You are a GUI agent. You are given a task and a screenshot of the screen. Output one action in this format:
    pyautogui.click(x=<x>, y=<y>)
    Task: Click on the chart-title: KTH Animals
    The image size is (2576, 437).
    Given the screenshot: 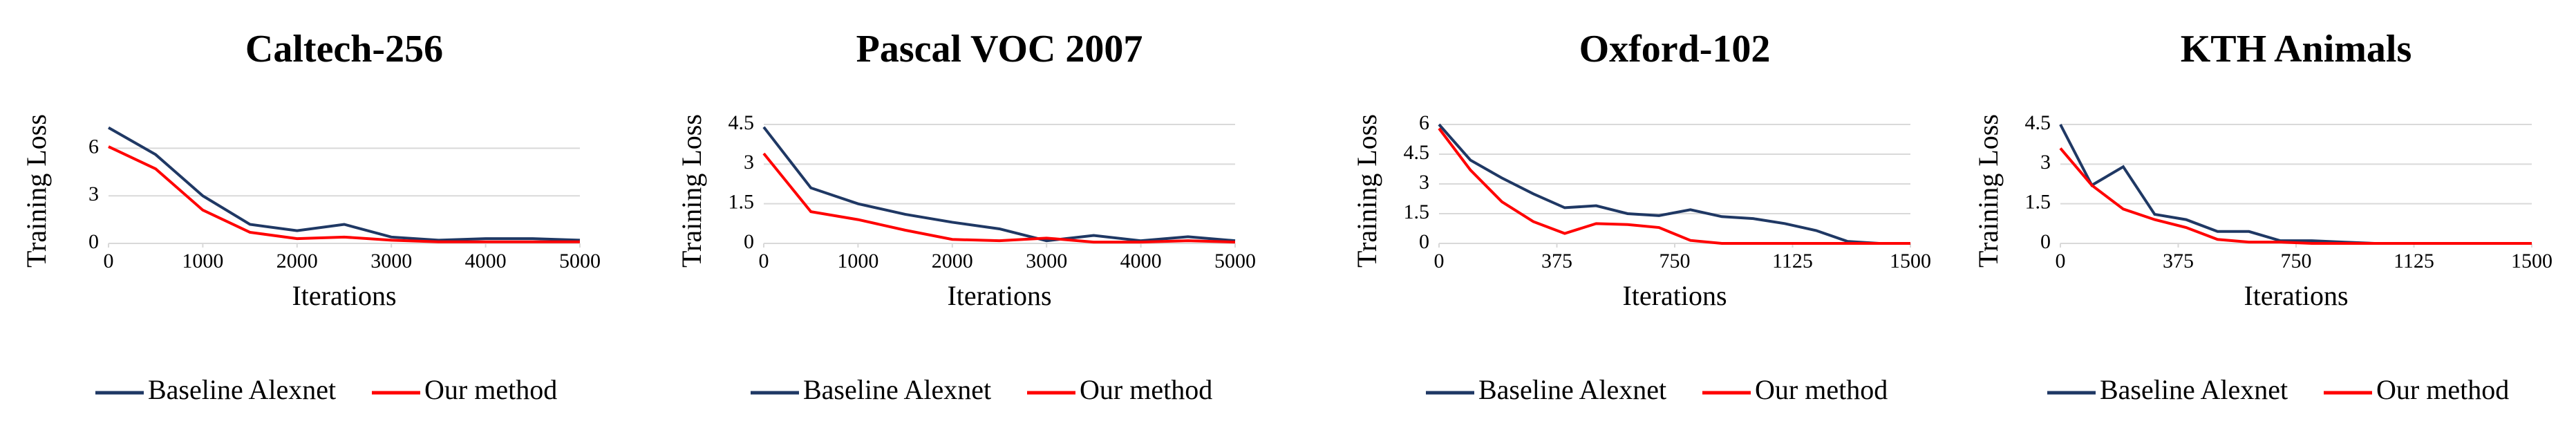 What is the action you would take?
    pyautogui.click(x=2296, y=50)
    